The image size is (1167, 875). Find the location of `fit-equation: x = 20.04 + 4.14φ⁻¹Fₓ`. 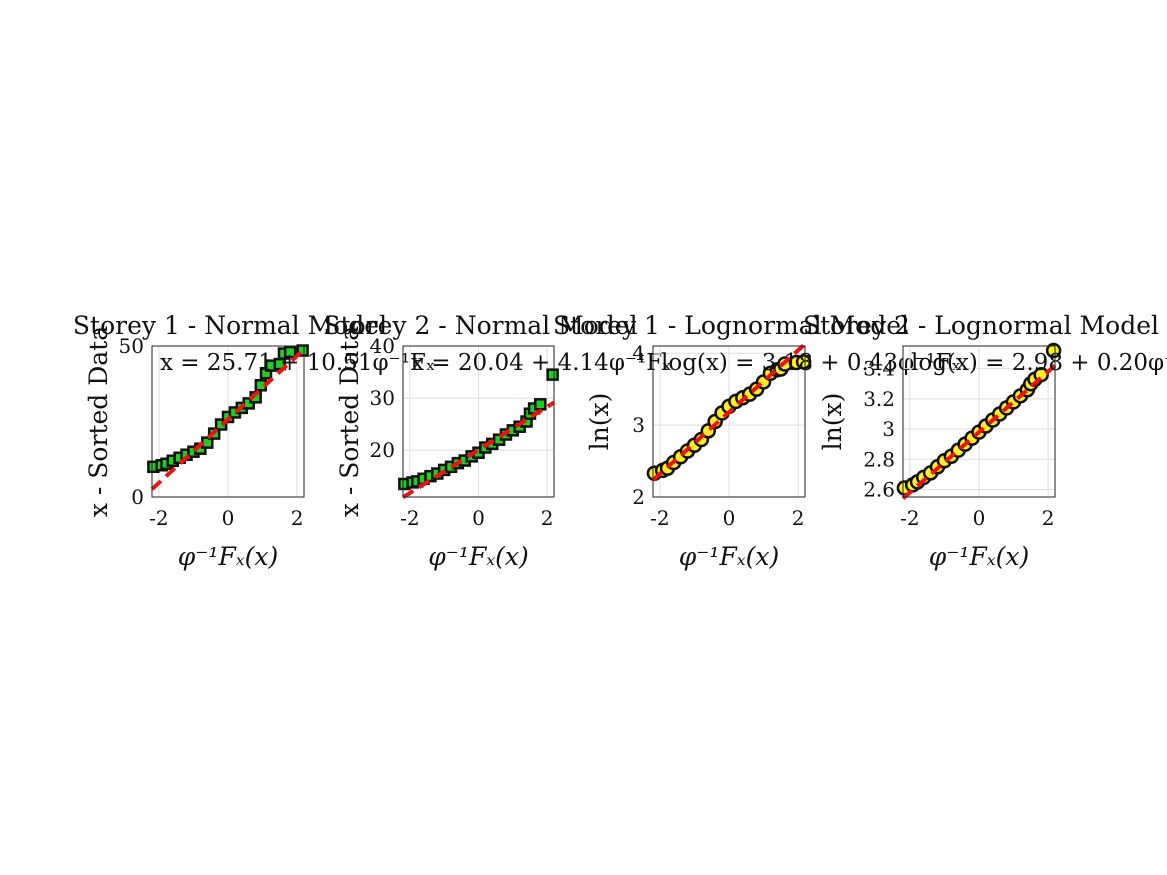

fit-equation: x = 20.04 + 4.14φ⁻¹Fₓ is located at coordinates (541, 363).